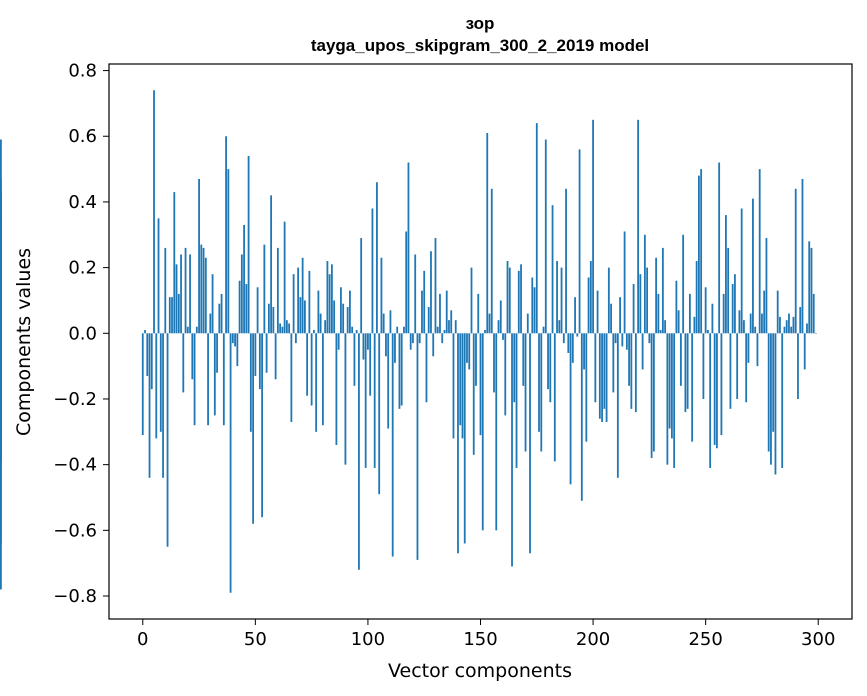  Describe the element at coordinates (82, 268) in the screenshot. I see `y-tick-label: 0.2` at that location.